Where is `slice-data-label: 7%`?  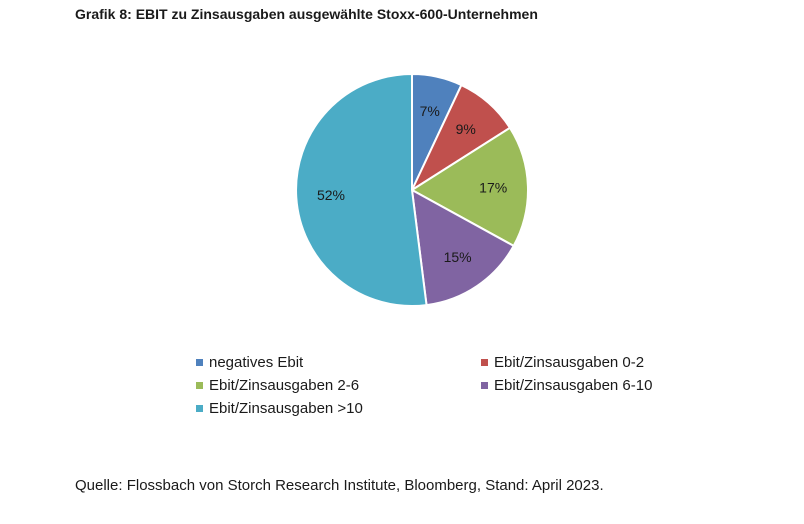
slice-data-label: 7% is located at coordinates (430, 111).